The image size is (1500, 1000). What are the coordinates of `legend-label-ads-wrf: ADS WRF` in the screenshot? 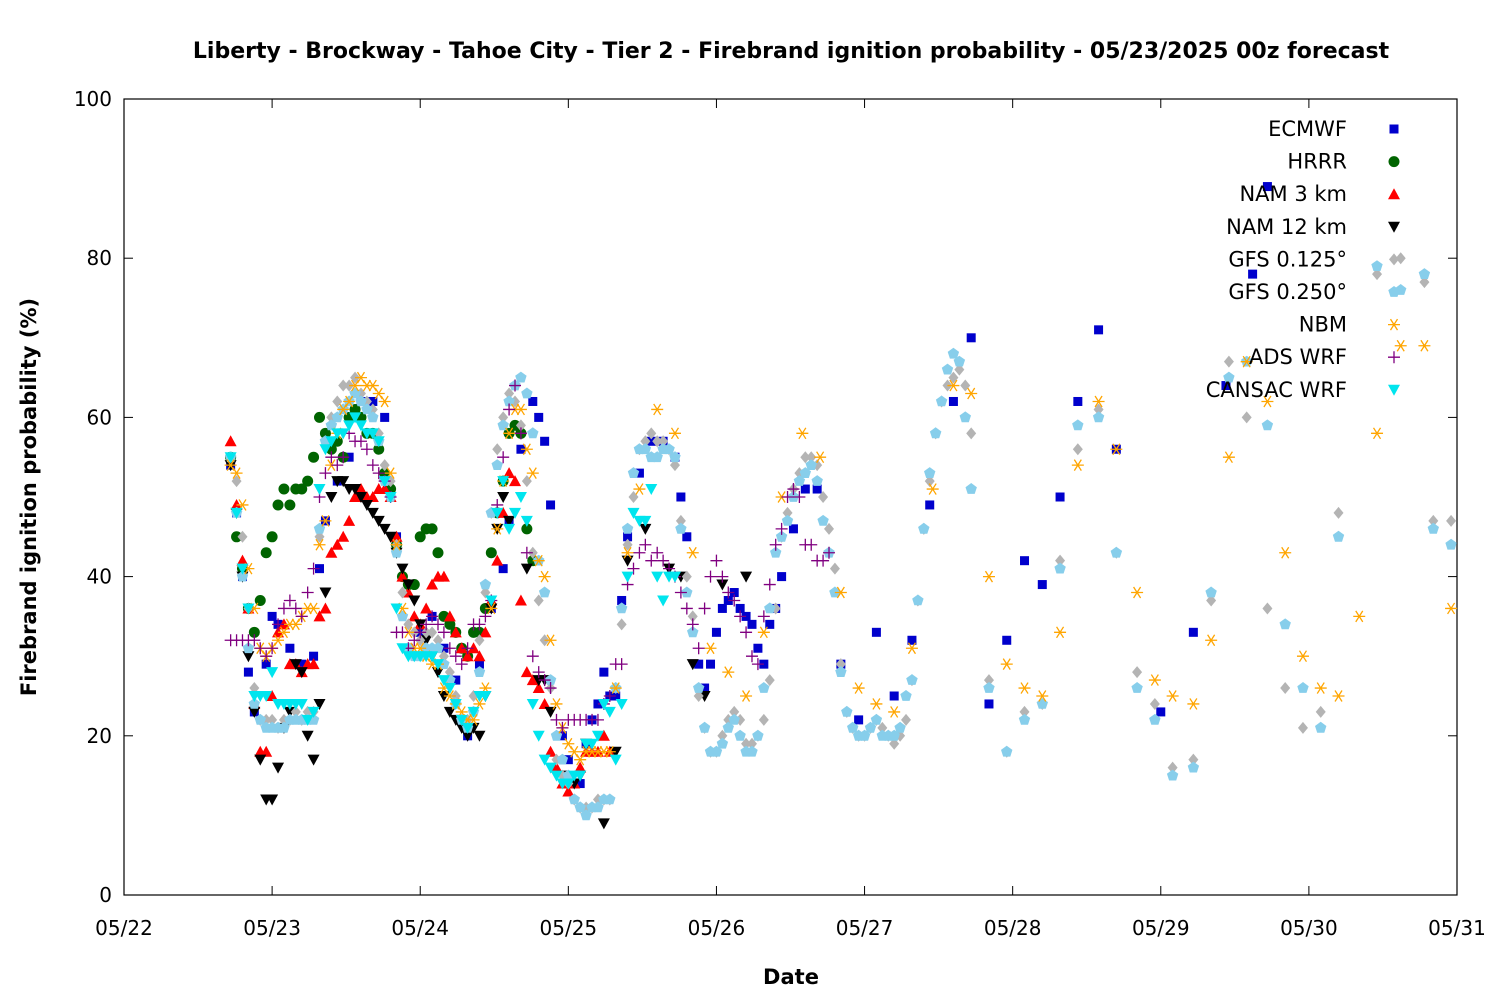 It's located at (1298, 357).